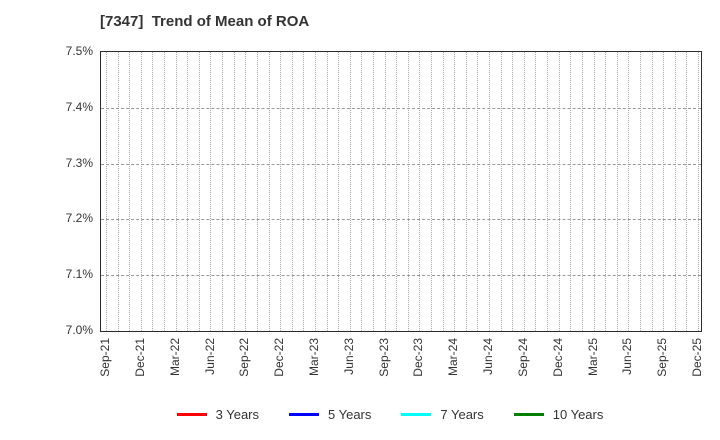  I want to click on legend-line-10-years-icon, so click(528, 414).